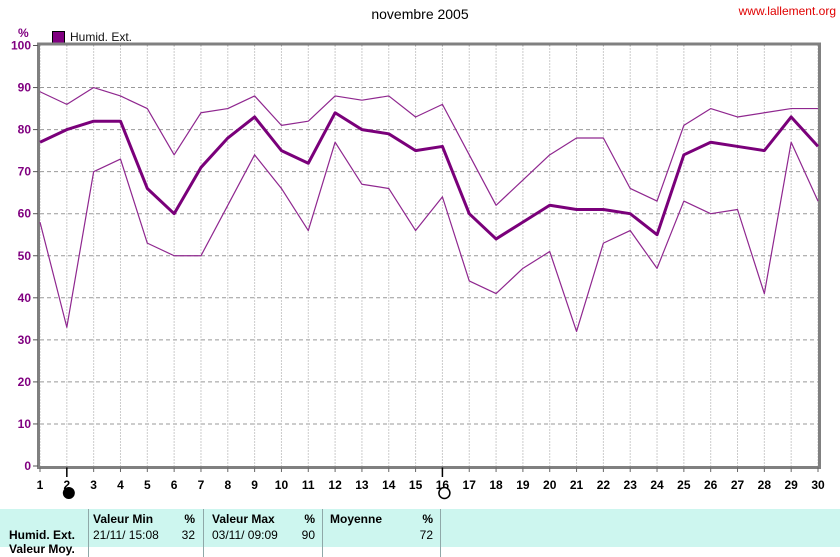 This screenshot has height=557, width=840. Describe the element at coordinates (68, 493) in the screenshot. I see `new-moon-marker` at that location.